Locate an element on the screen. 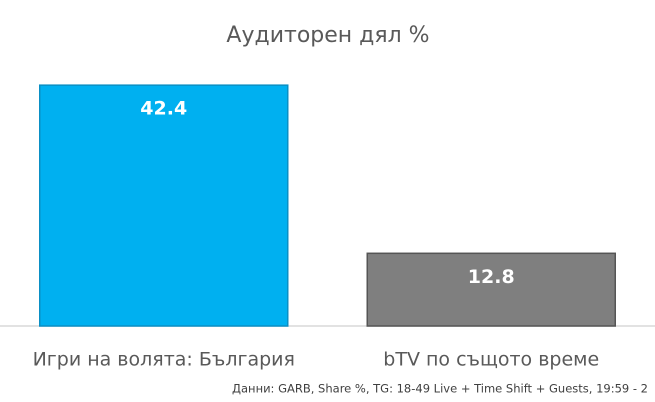 The width and height of the screenshot is (655, 402). value-label: 12.8 is located at coordinates (491, 277).